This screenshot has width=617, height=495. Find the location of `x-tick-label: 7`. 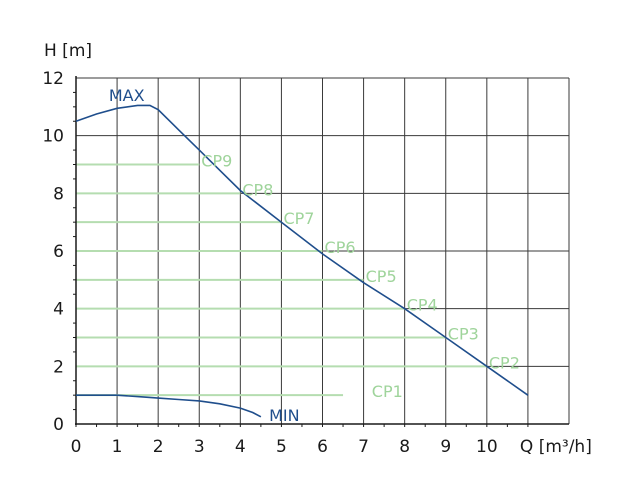

x-tick-label: 7 is located at coordinates (363, 447).